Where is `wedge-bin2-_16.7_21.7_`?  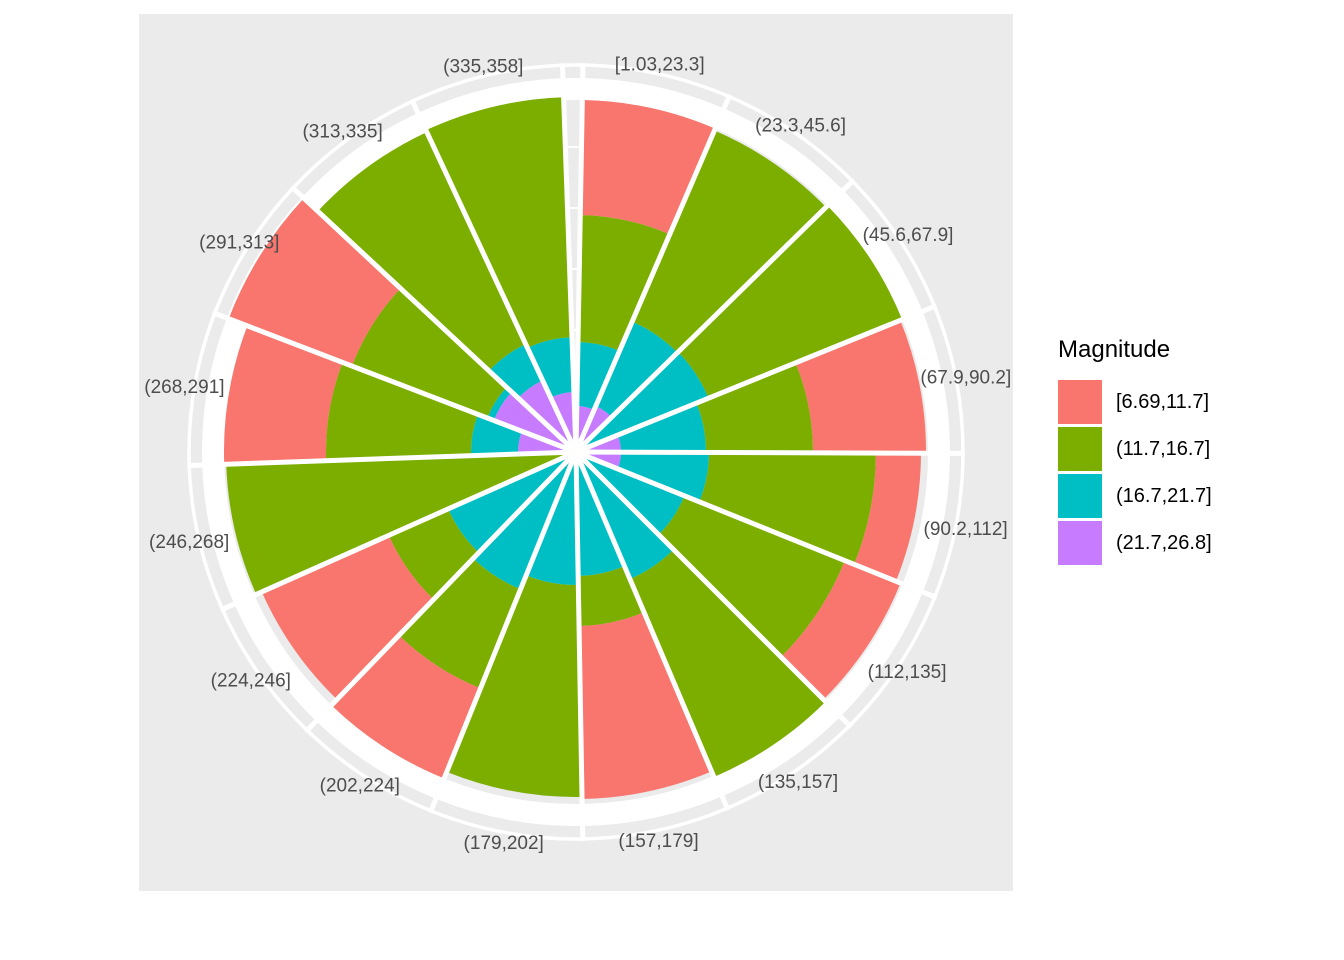
wedge-bin2-_16.7_21.7_ is located at coordinates (636, 369).